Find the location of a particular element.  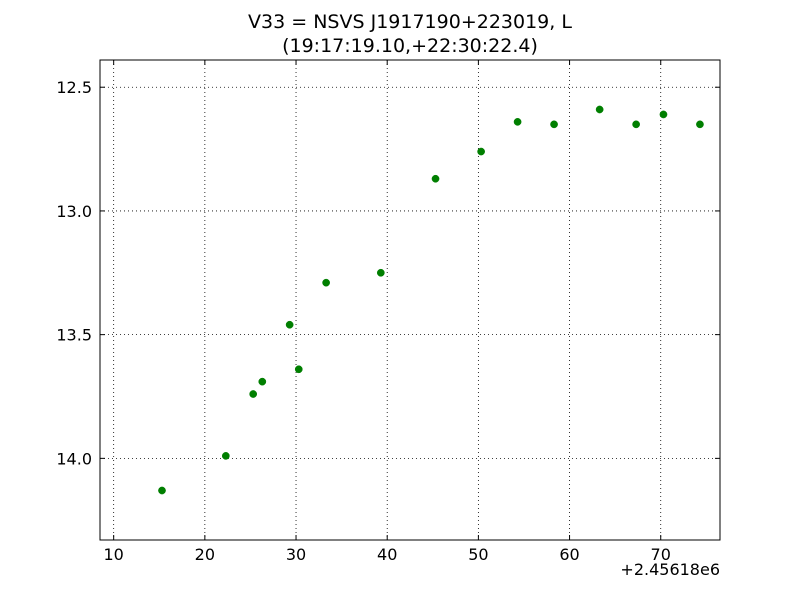

x-tick-label: 70 is located at coordinates (661, 554).